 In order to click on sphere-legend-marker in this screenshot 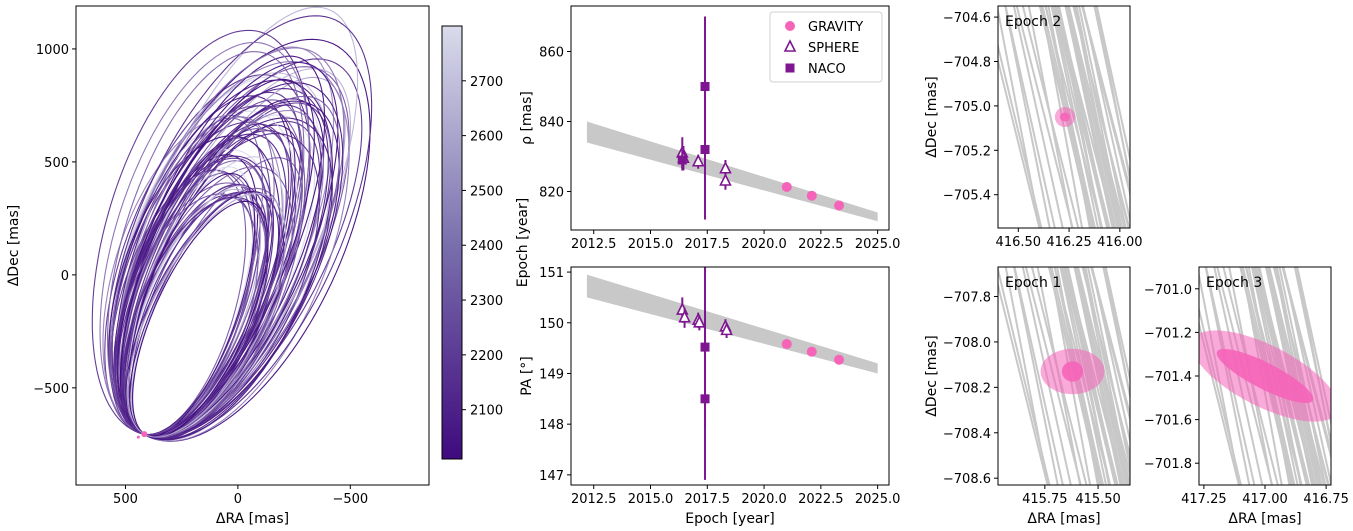, I will do `click(790, 45)`.